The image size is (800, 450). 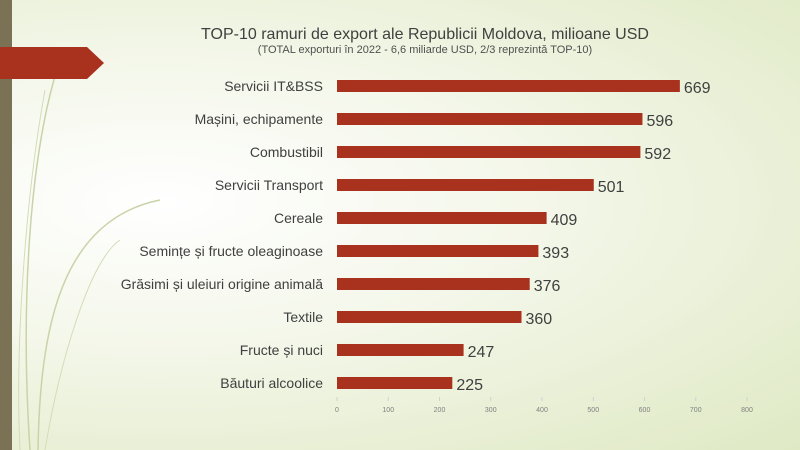 What do you see at coordinates (539, 319) in the screenshot?
I see `data-label: 360` at bounding box center [539, 319].